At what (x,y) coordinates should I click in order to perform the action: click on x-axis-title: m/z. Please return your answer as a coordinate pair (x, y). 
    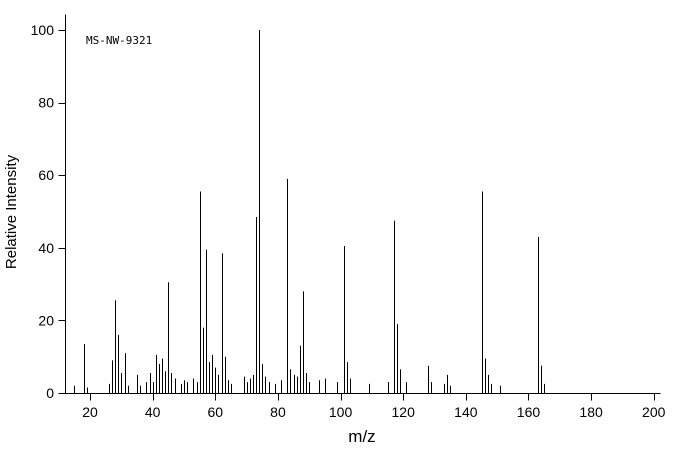
    Looking at the image, I should click on (361, 436).